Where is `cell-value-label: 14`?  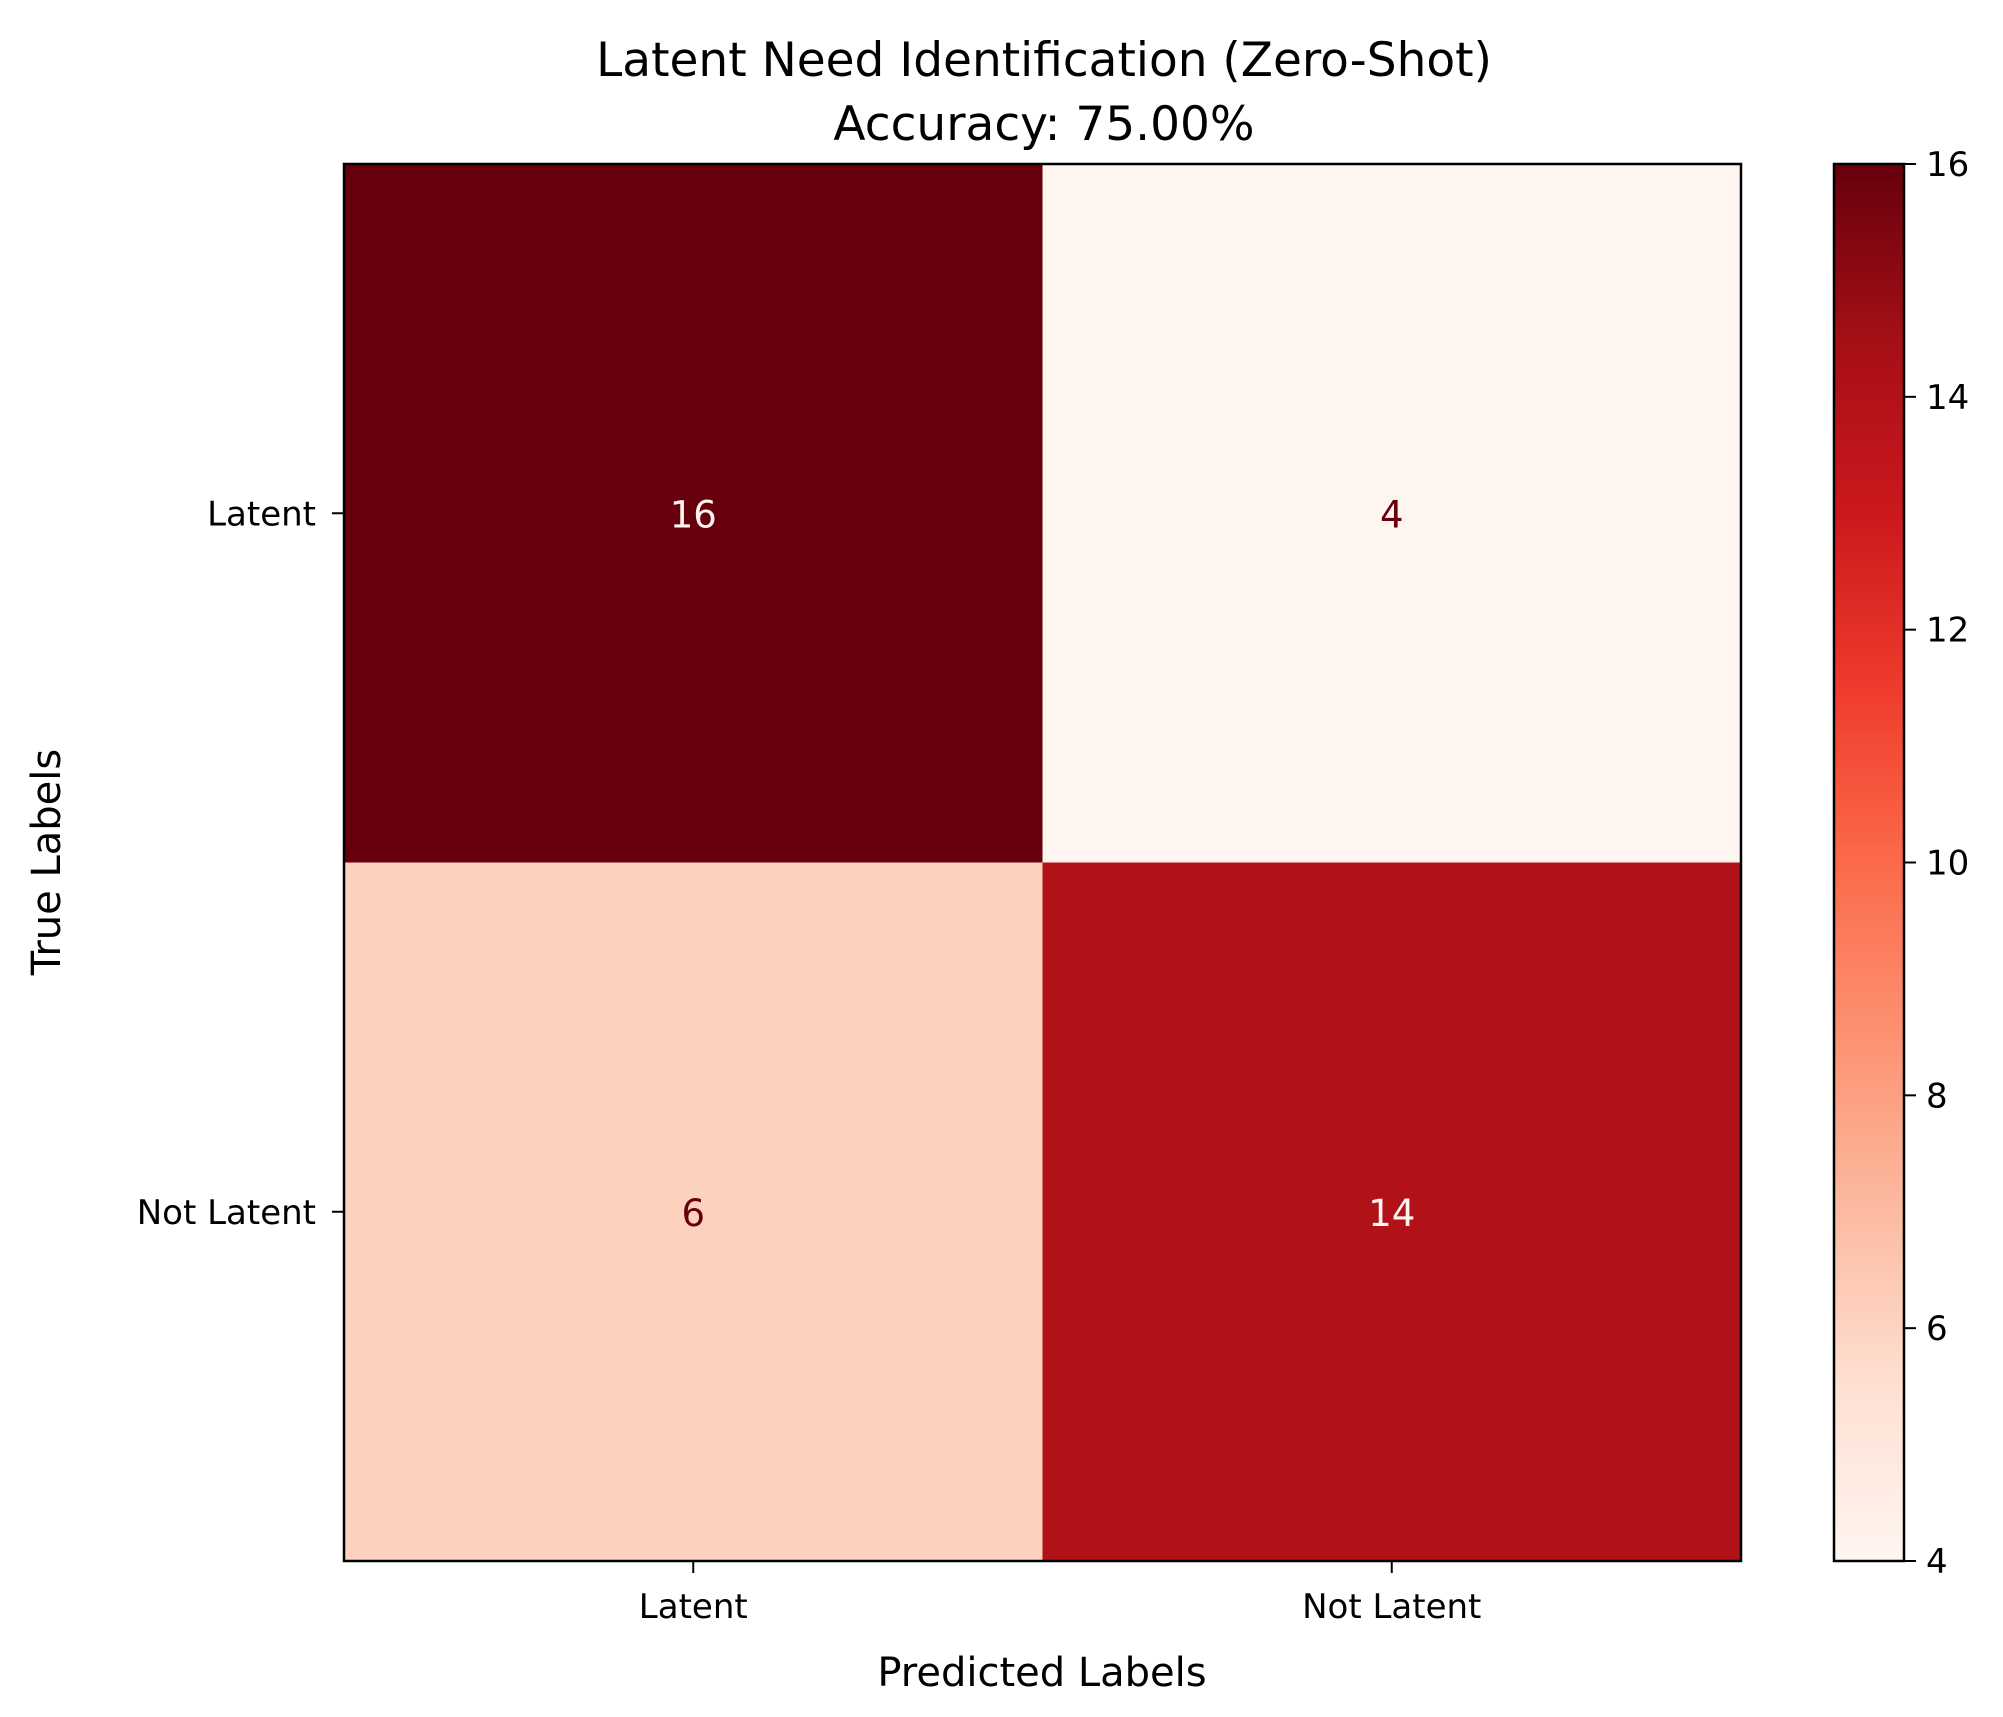
cell-value-label: 14 is located at coordinates (1391, 1213).